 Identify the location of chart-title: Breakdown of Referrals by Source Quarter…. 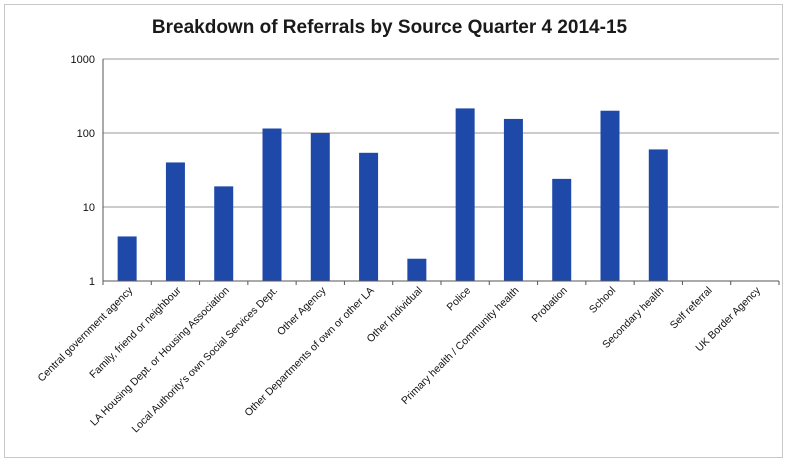
(389, 27).